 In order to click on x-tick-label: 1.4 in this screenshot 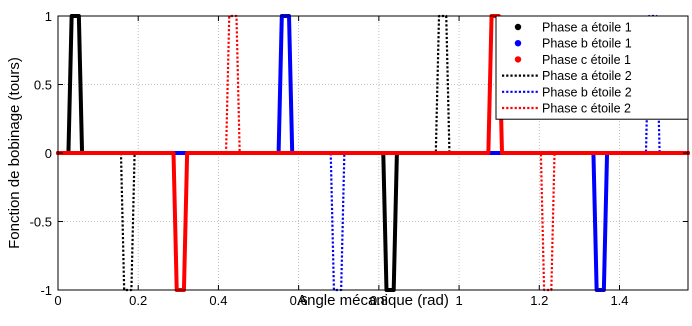, I will do `click(619, 300)`.